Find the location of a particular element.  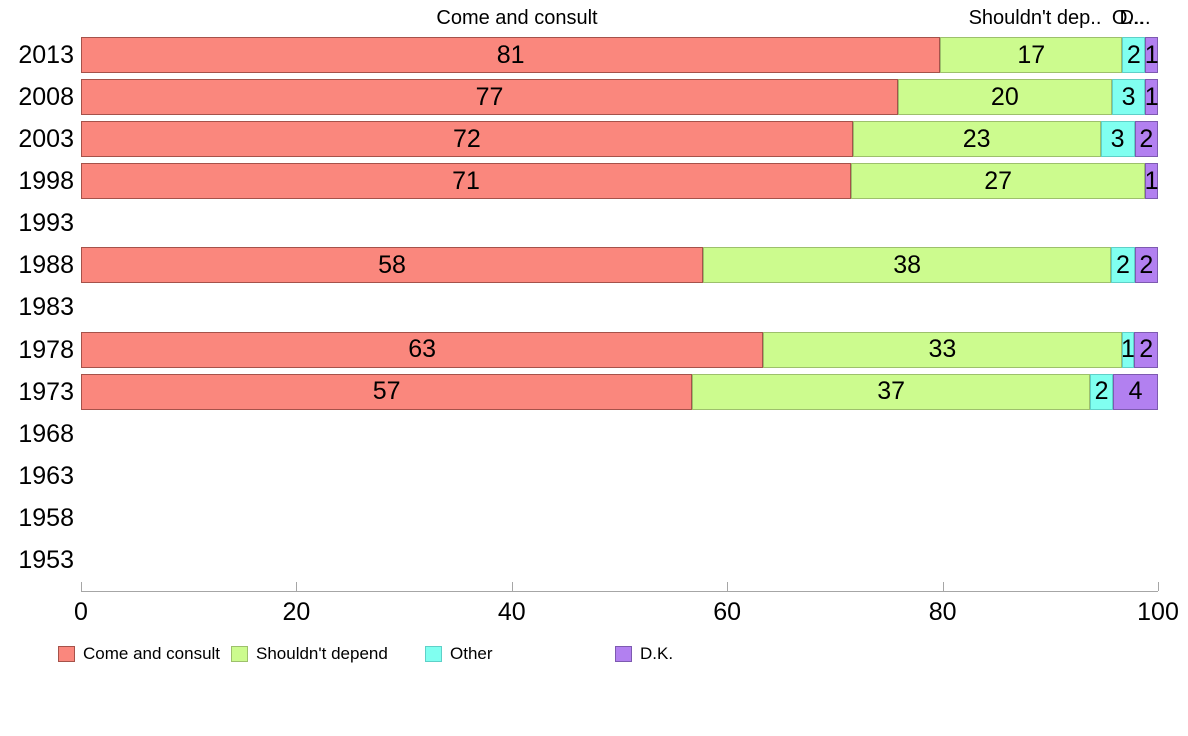

bar-row: 57 37 2 4 is located at coordinates (619, 391).